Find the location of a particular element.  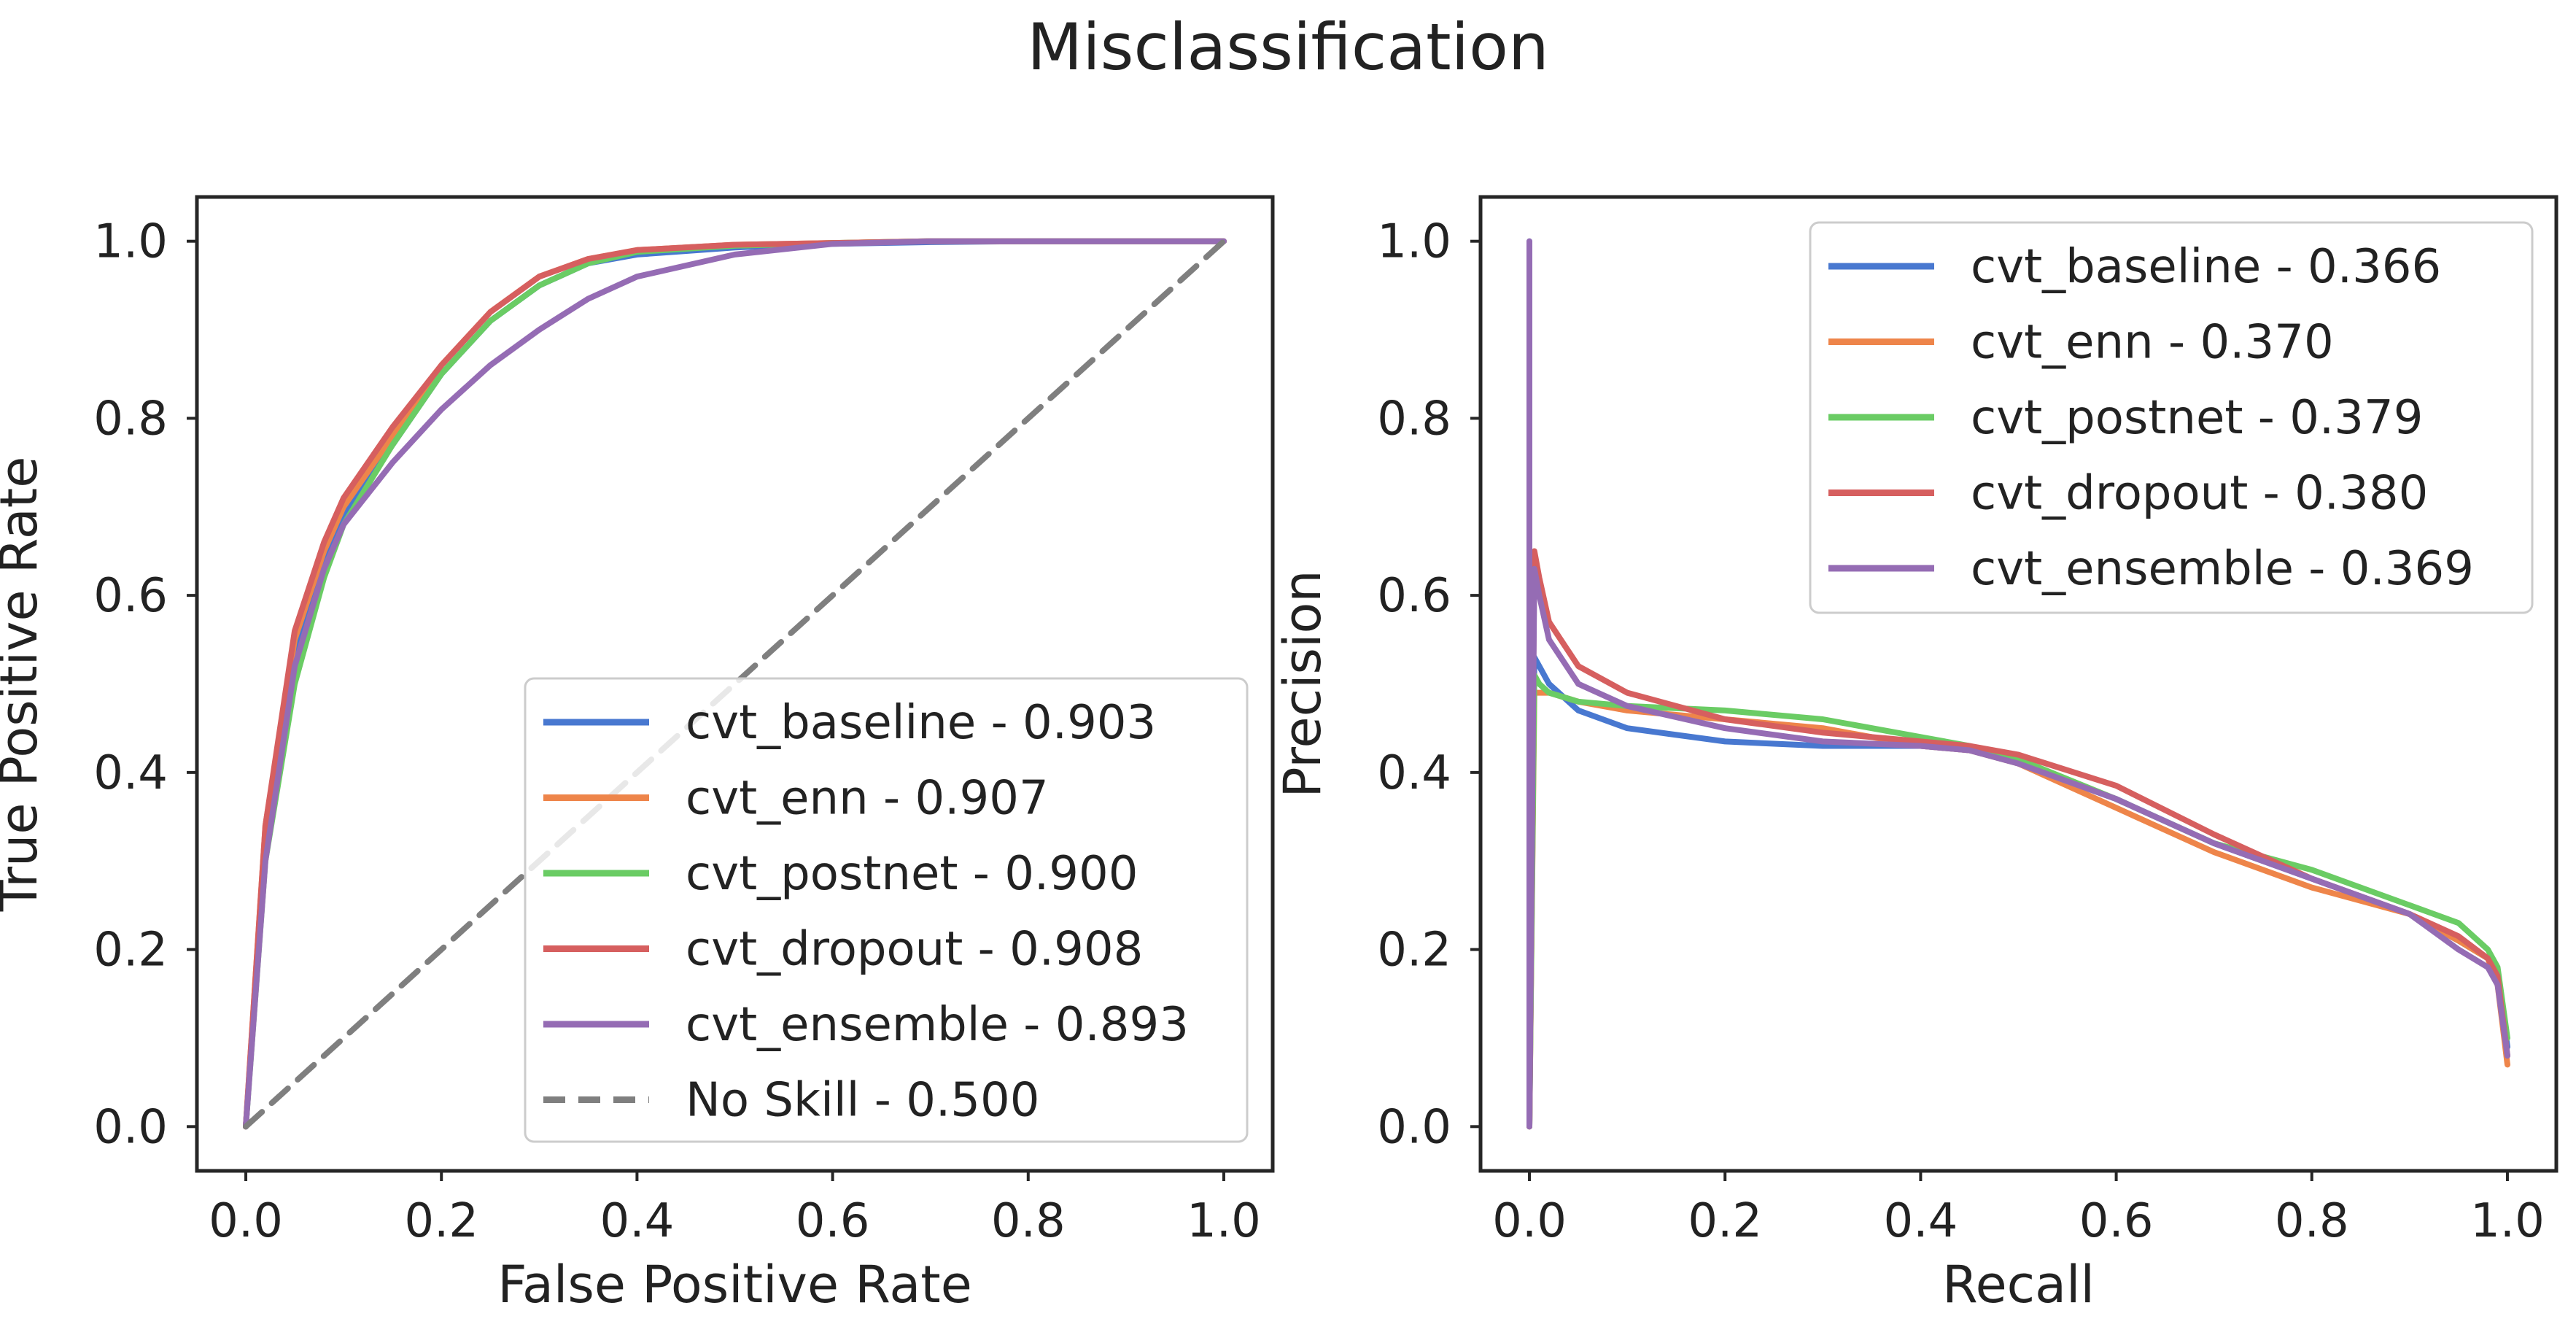

pr-xtick-label-0: 0.0 is located at coordinates (1529, 1221).